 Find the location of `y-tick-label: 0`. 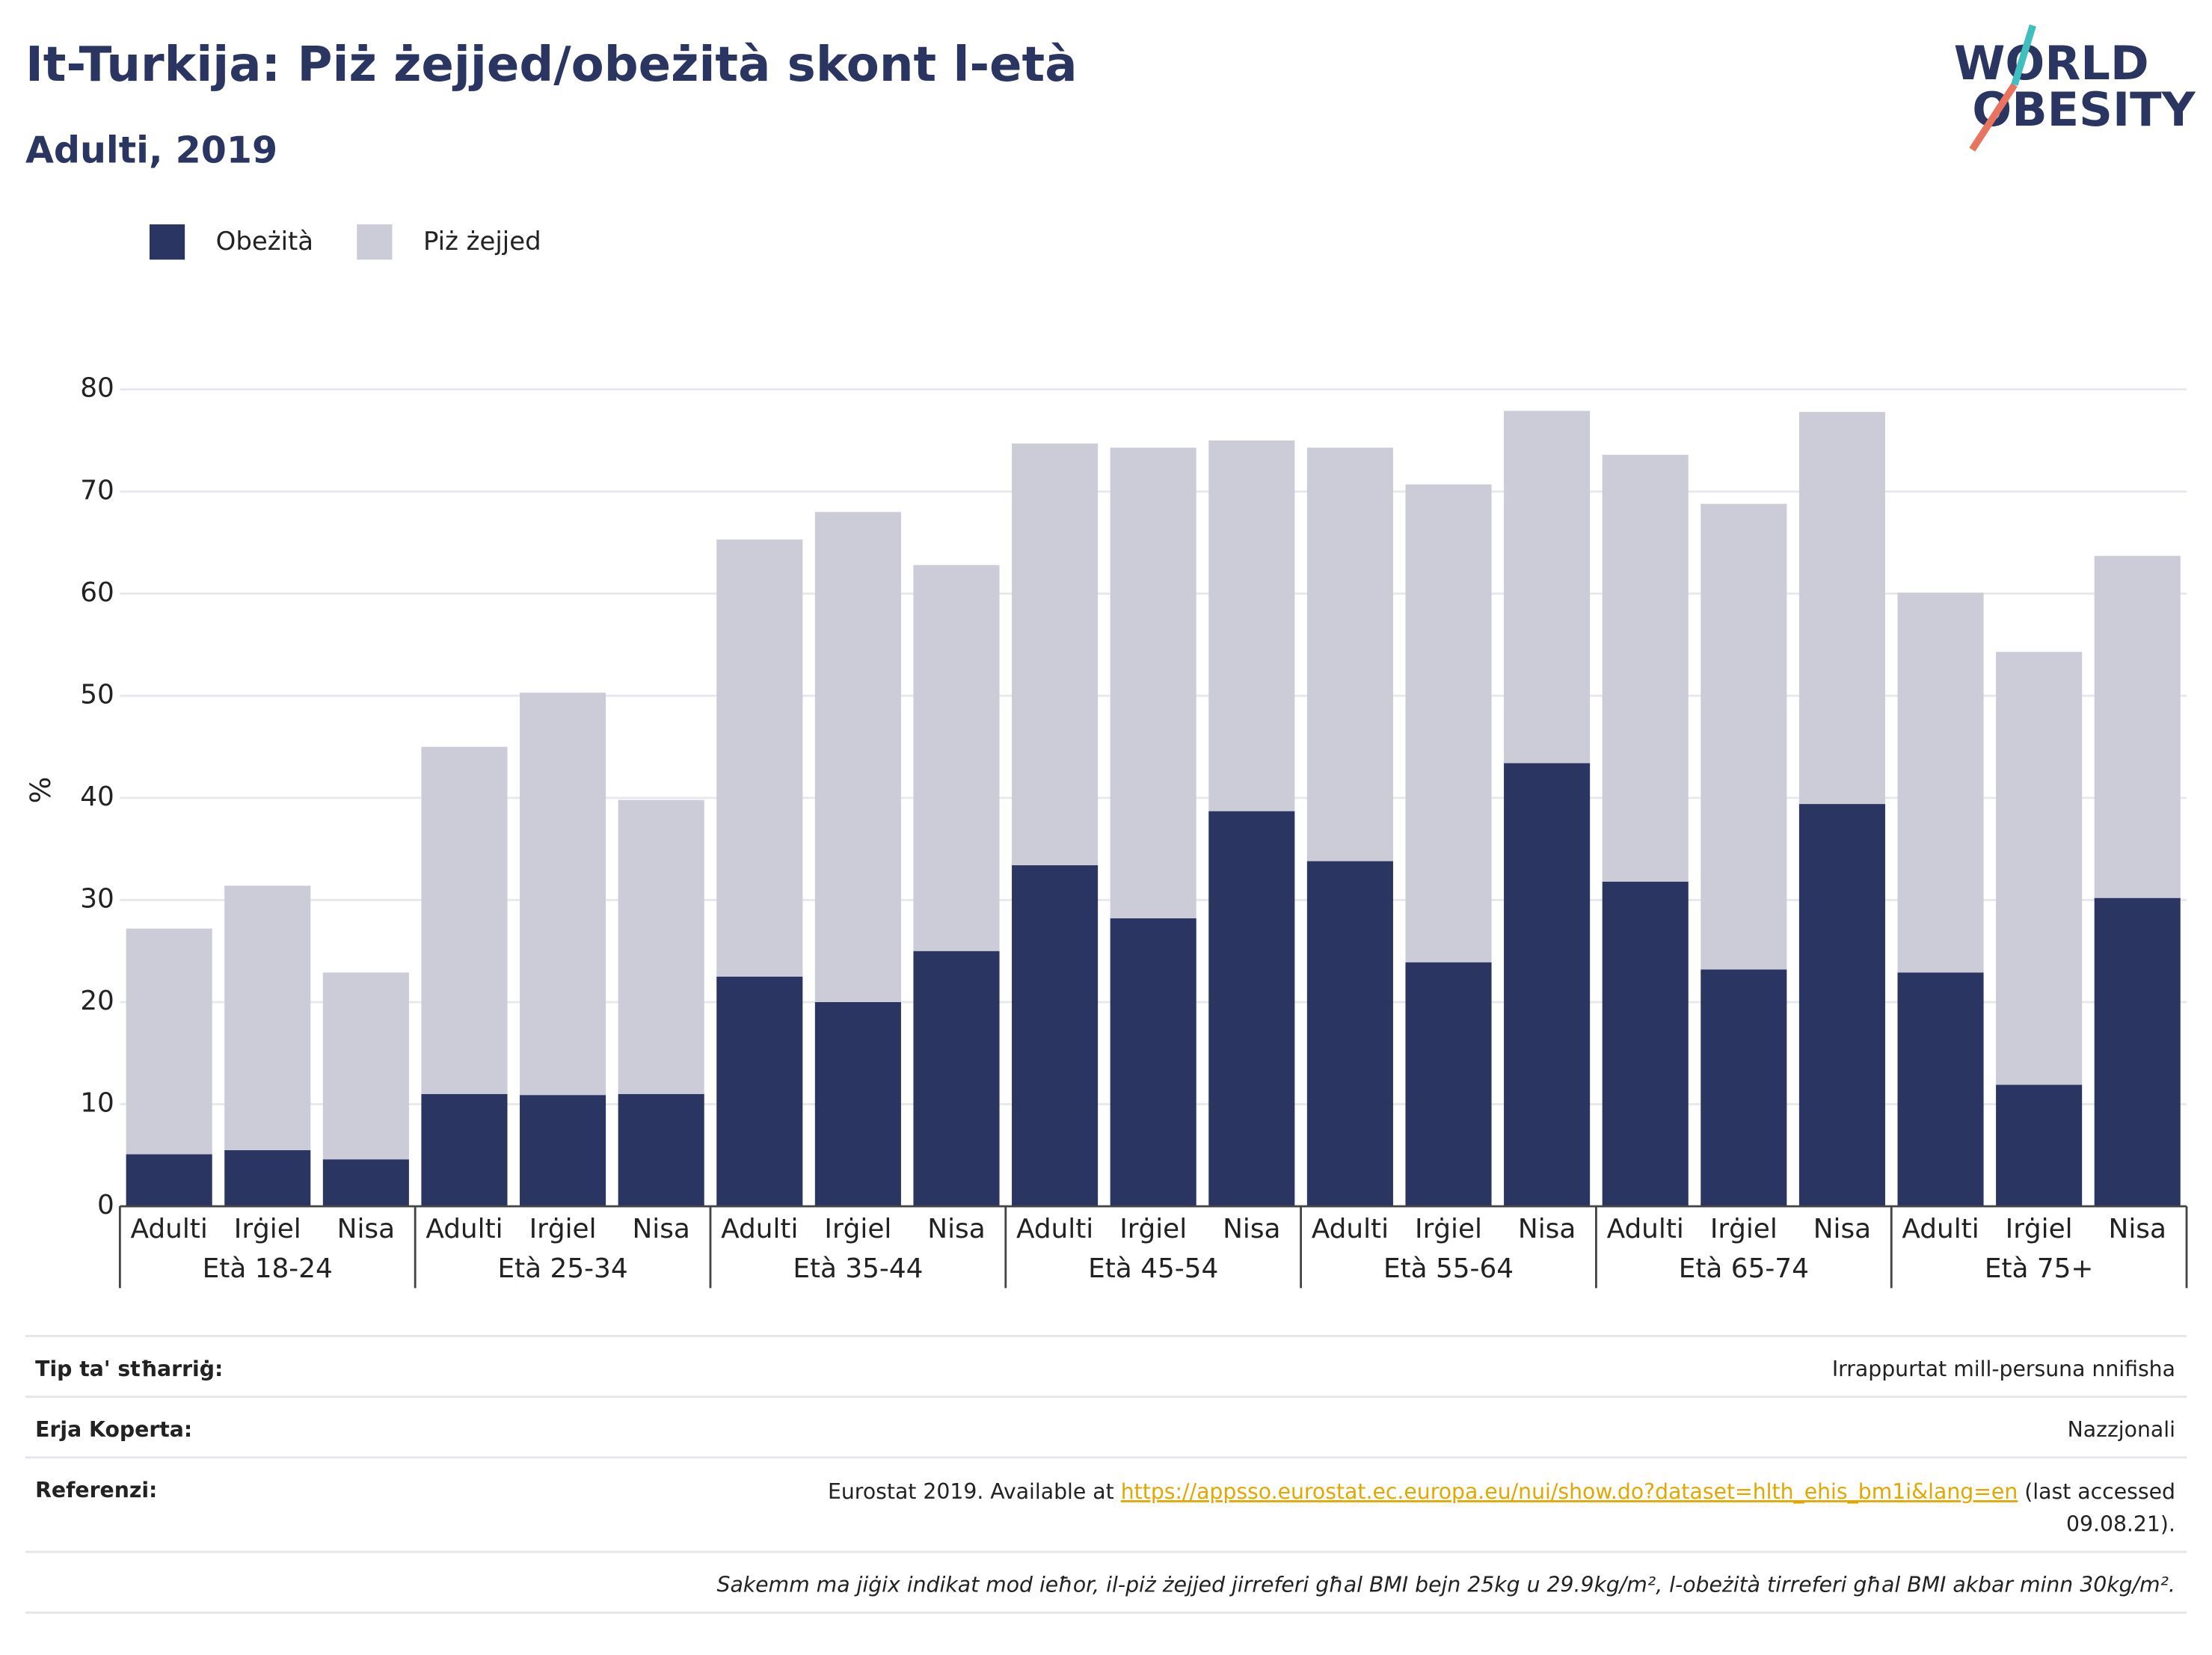

y-tick-label: 0 is located at coordinates (105, 1205).